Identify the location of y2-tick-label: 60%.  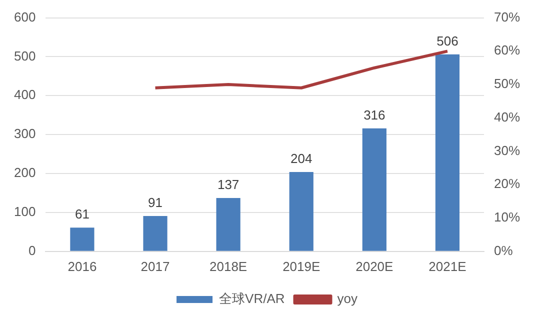
(507, 50).